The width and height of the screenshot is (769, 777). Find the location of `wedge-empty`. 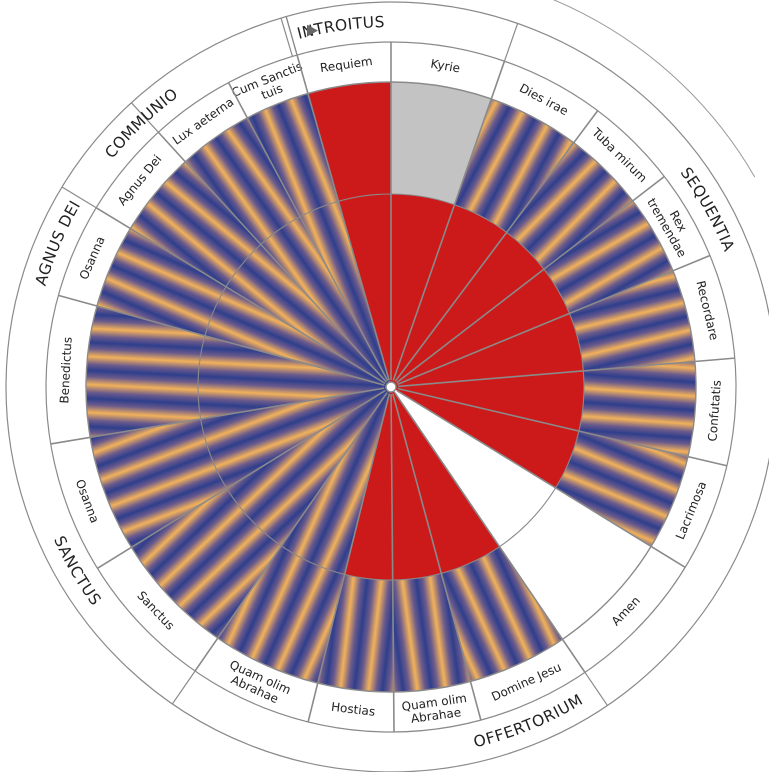

wedge-empty is located at coordinates (521, 513).